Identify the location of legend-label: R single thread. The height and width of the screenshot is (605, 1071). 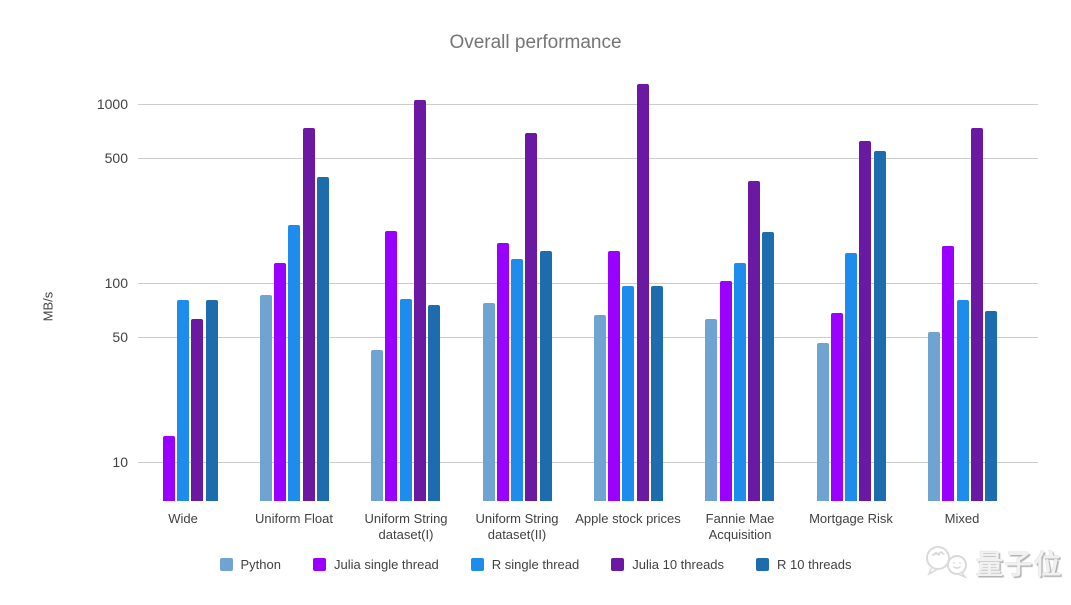
(535, 564).